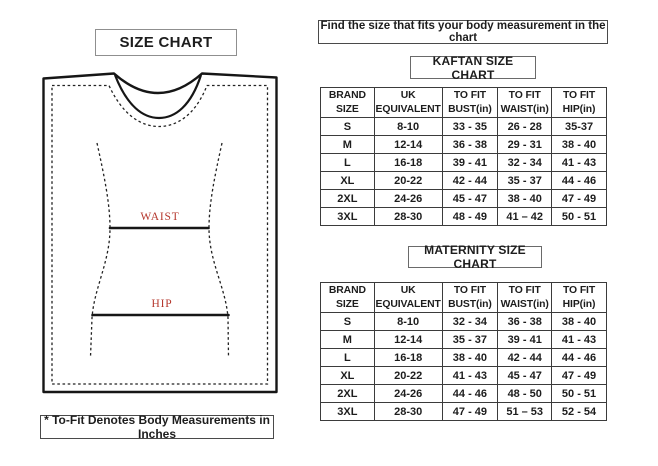 The image size is (658, 466). I want to click on front-neckline-curve, so click(158, 97).